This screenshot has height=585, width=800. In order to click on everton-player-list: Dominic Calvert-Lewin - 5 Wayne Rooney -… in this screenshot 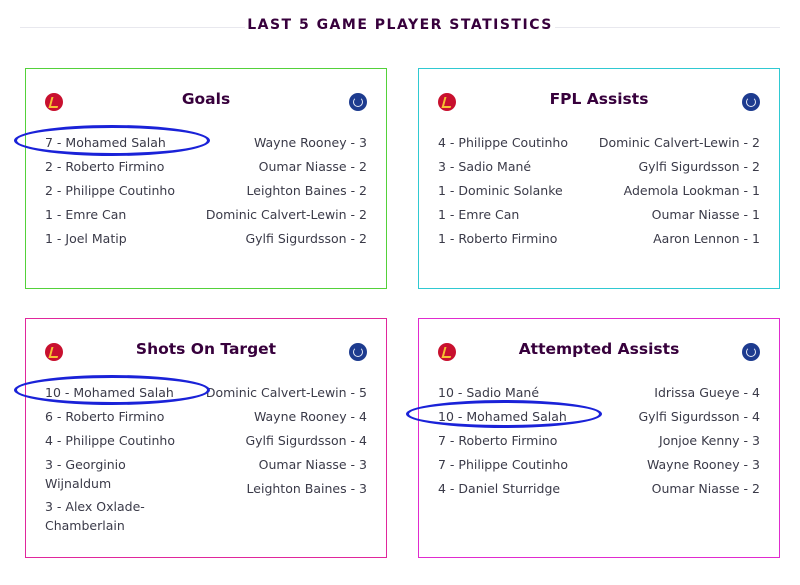, I will do `click(284, 441)`.